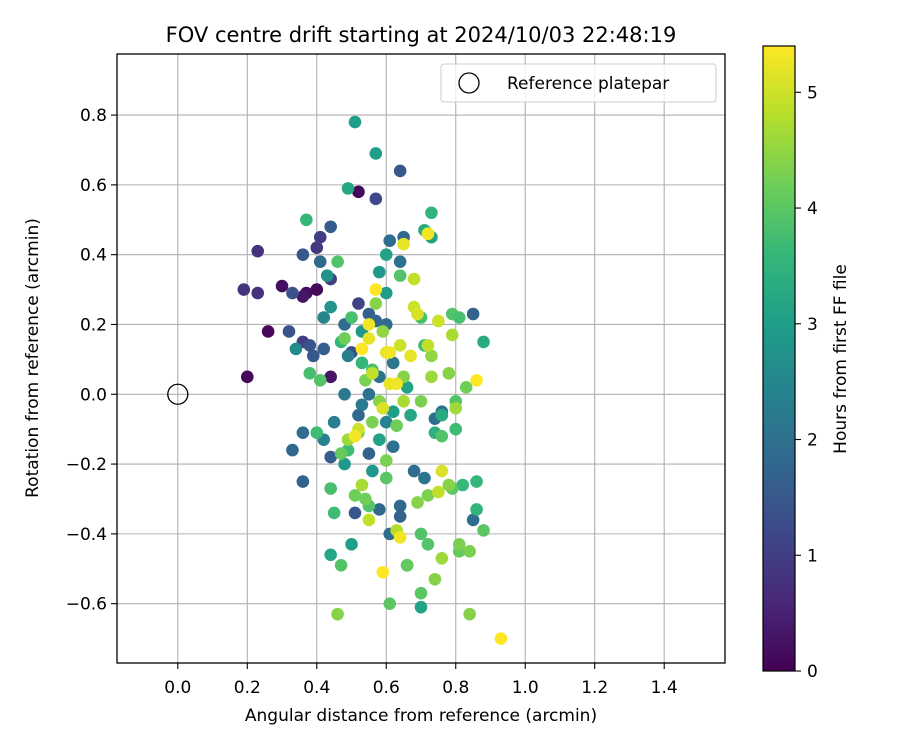 The height and width of the screenshot is (750, 900). What do you see at coordinates (588, 84) in the screenshot?
I see `legend-label-reference-platepar: Reference platepar` at bounding box center [588, 84].